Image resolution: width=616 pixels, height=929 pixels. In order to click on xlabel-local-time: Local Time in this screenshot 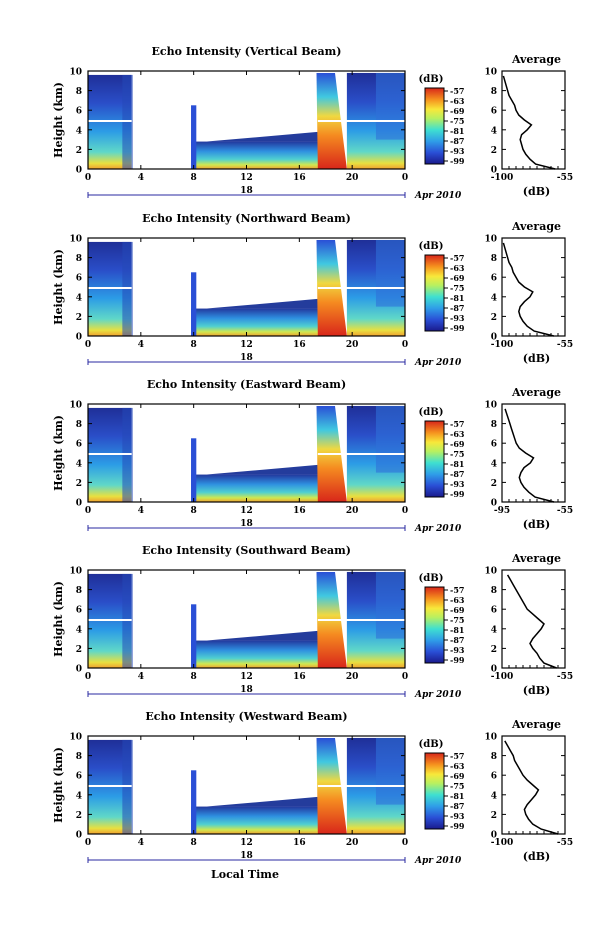, I will do `click(245, 874)`.